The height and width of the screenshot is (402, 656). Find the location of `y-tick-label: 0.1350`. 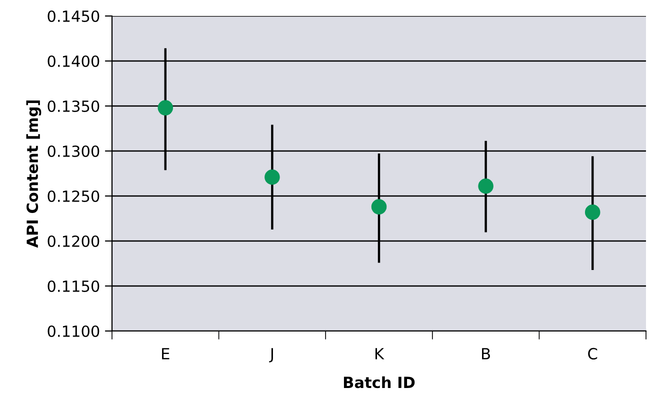

y-tick-label: 0.1350 is located at coordinates (74, 106).